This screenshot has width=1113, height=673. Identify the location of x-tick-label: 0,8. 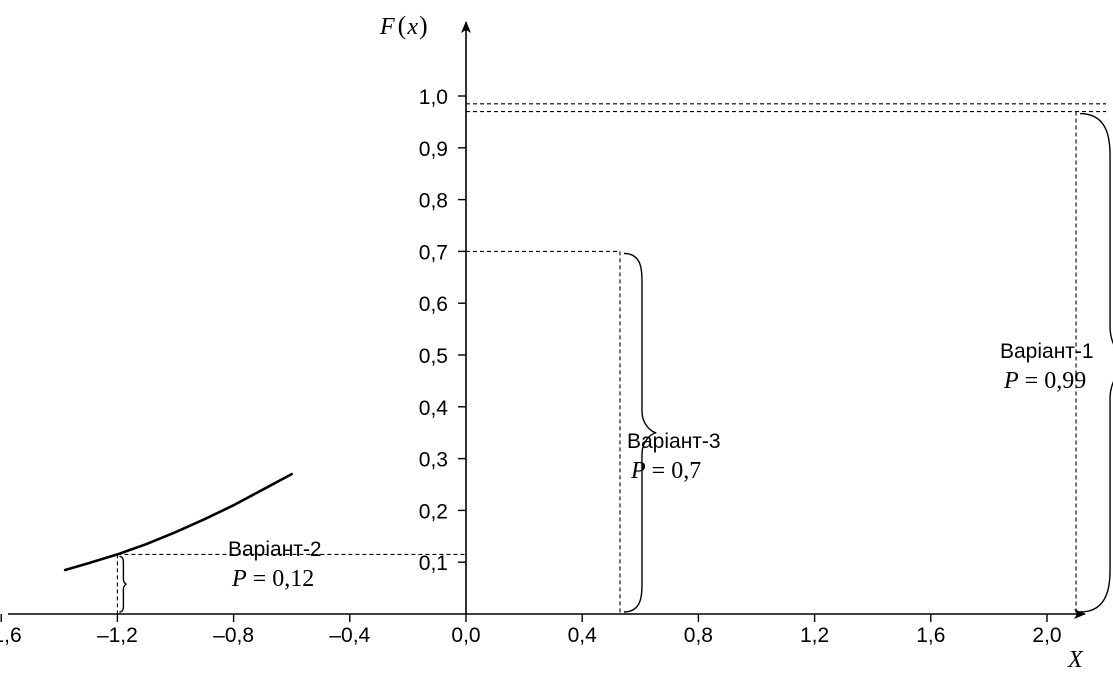
(698, 635).